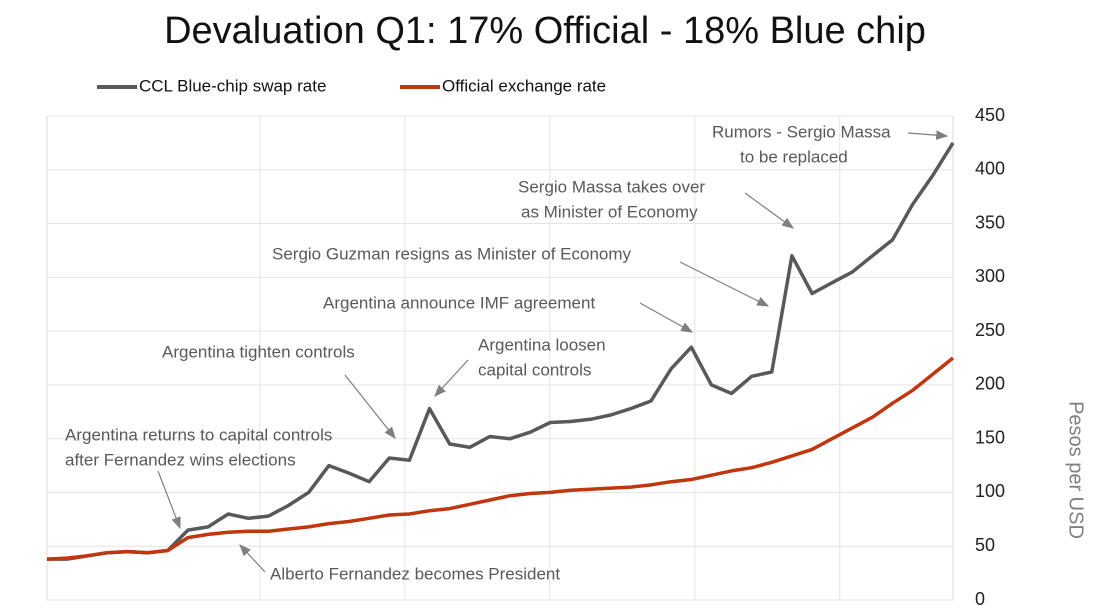  I want to click on y-tick-label: 150, so click(990, 437).